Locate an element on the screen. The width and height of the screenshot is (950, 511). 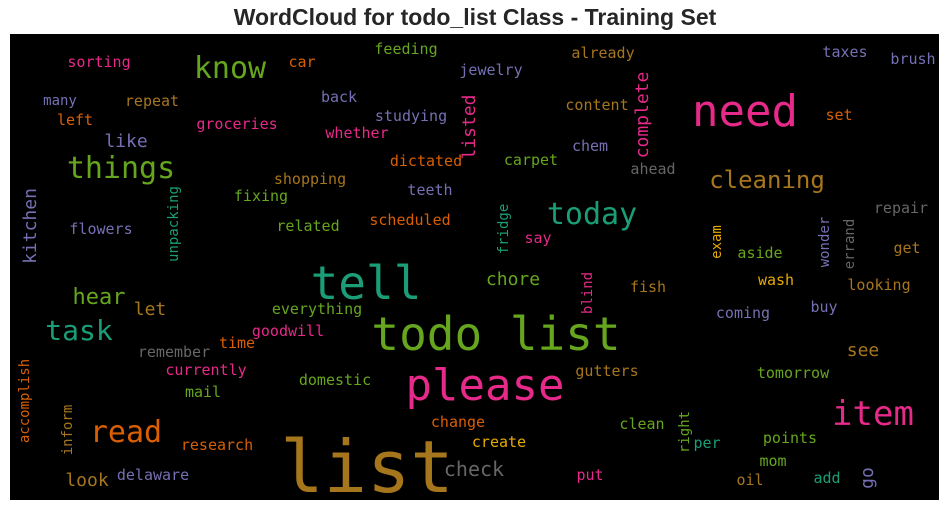
word-repeat: repeat is located at coordinates (152, 101).